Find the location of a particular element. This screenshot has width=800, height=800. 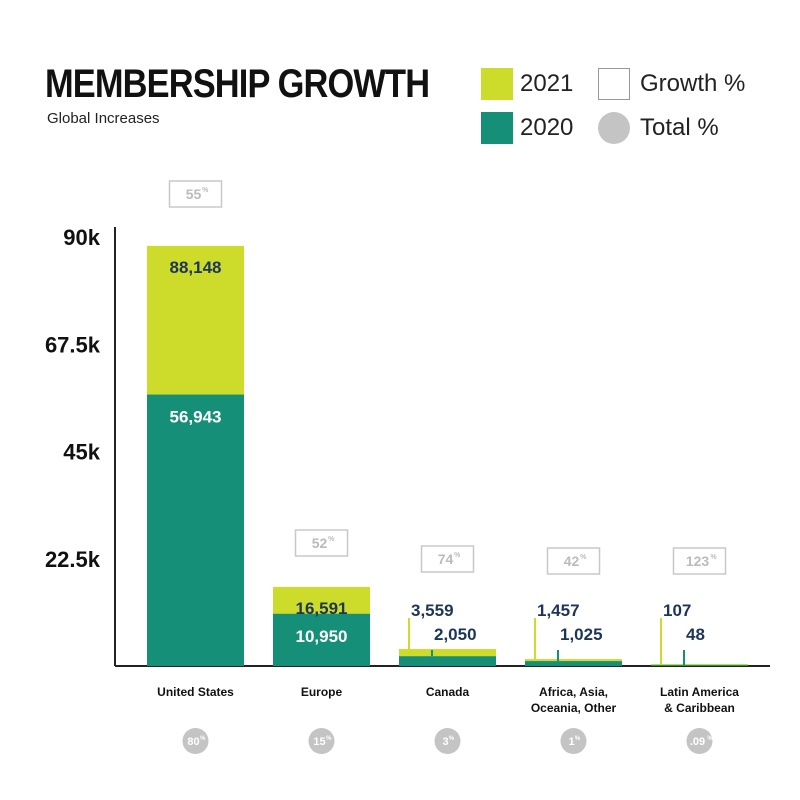

total-pct-label: 80 is located at coordinates (193, 742).